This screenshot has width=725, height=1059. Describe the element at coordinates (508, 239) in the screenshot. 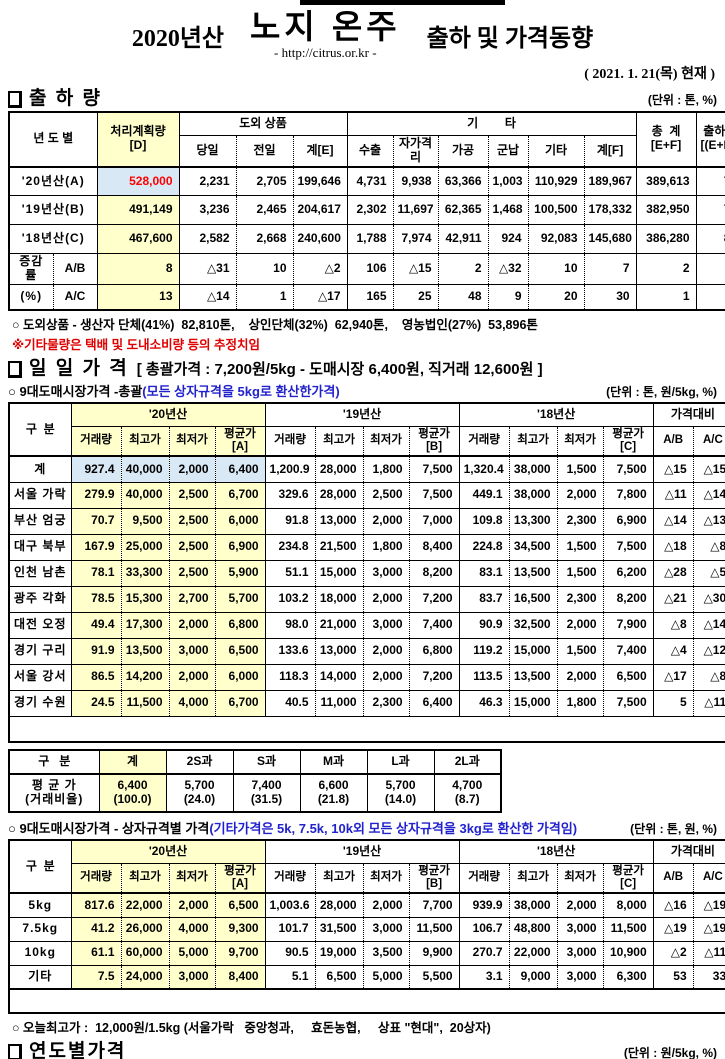

I see `cell: 924` at that location.